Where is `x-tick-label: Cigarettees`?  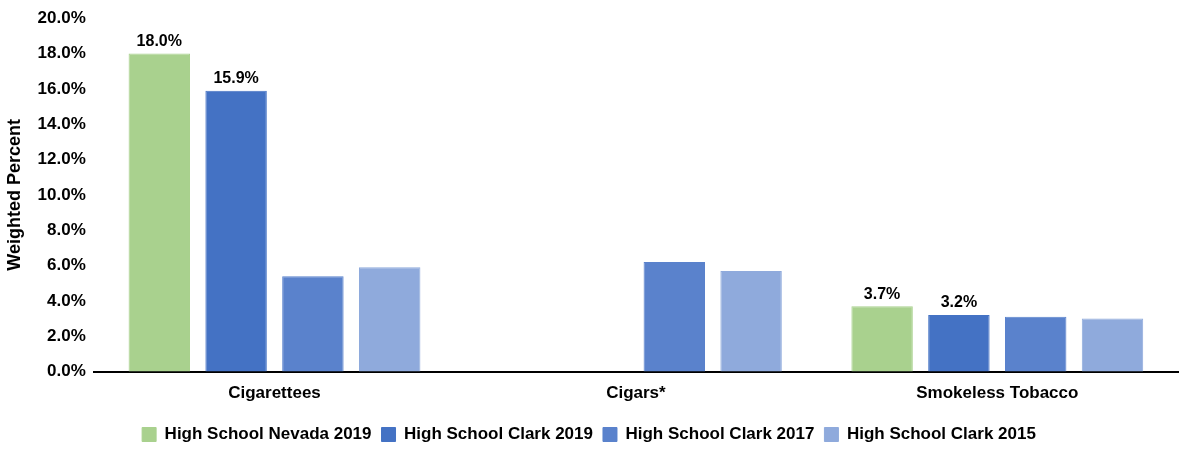
x-tick-label: Cigarettees is located at coordinates (274, 393).